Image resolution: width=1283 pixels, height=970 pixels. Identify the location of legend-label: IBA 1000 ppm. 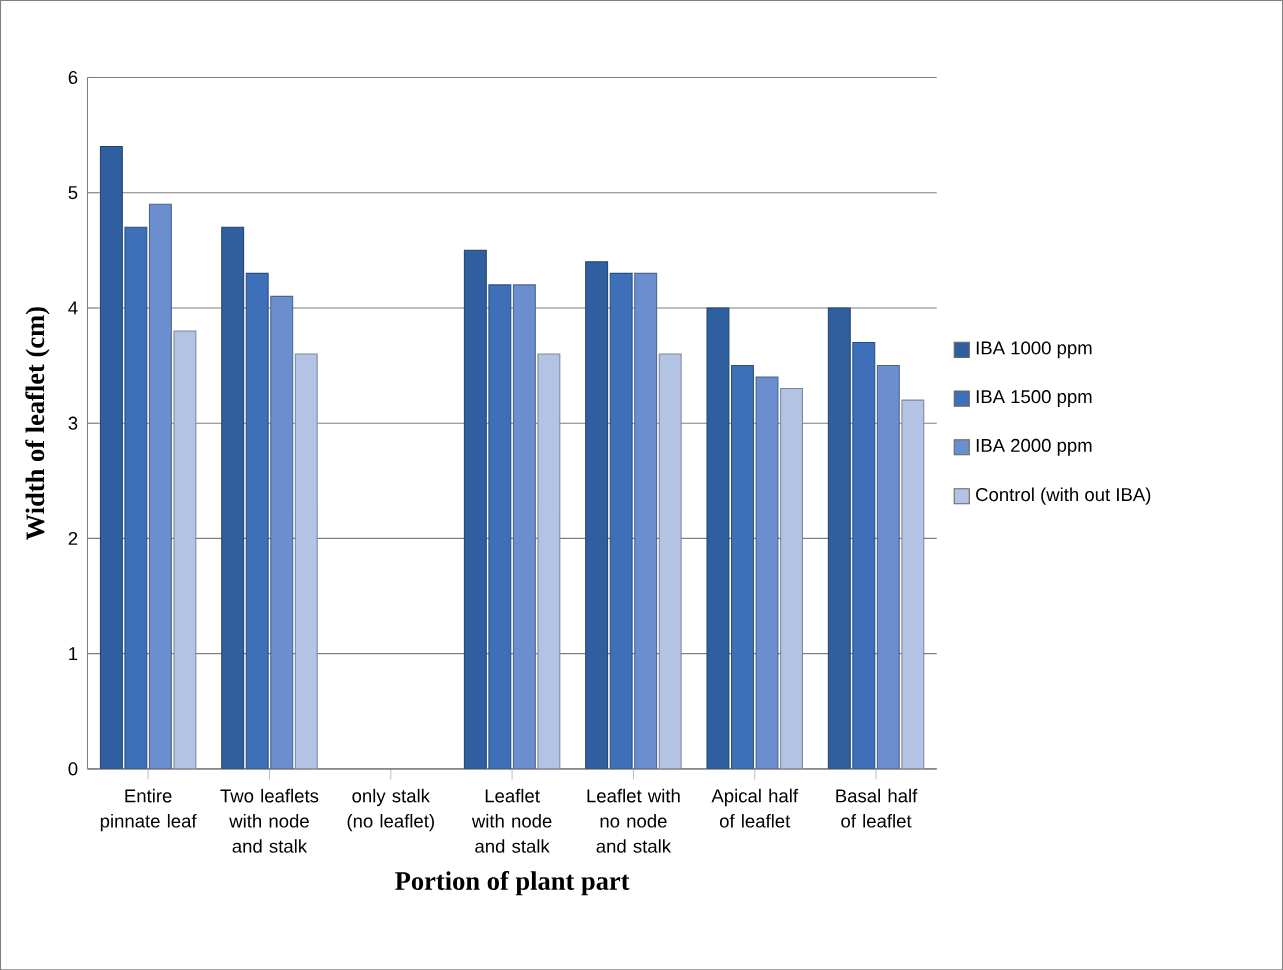
(1034, 350).